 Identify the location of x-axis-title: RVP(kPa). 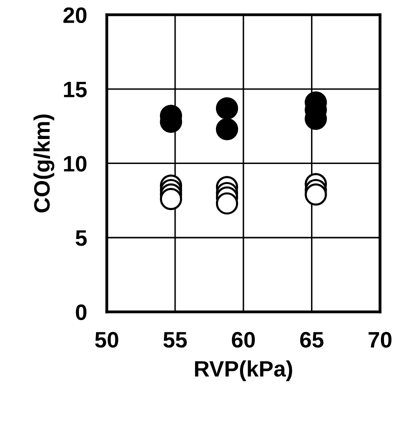
(243, 371).